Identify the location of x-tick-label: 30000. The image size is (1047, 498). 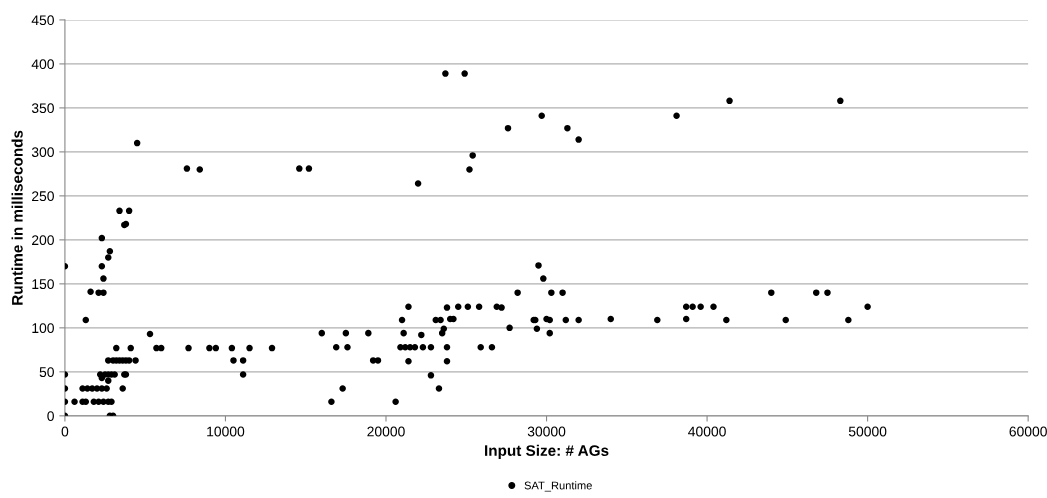
(546, 431).